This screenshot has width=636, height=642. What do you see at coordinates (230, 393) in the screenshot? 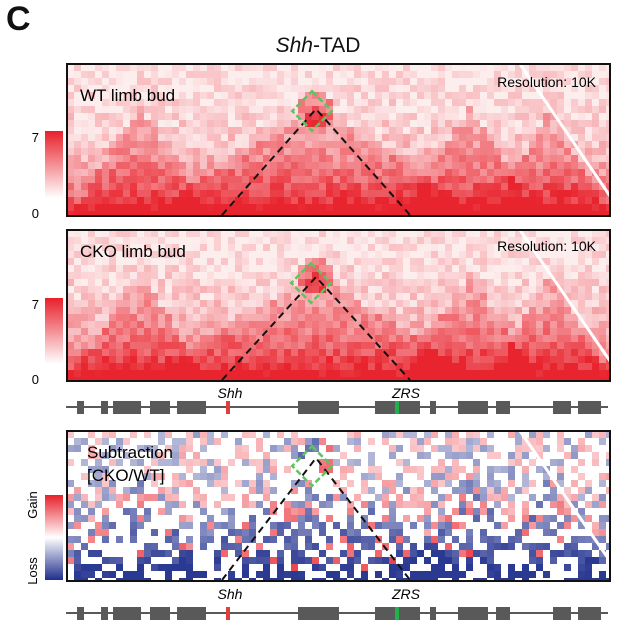
I see `shh-label: Shh` at bounding box center [230, 393].